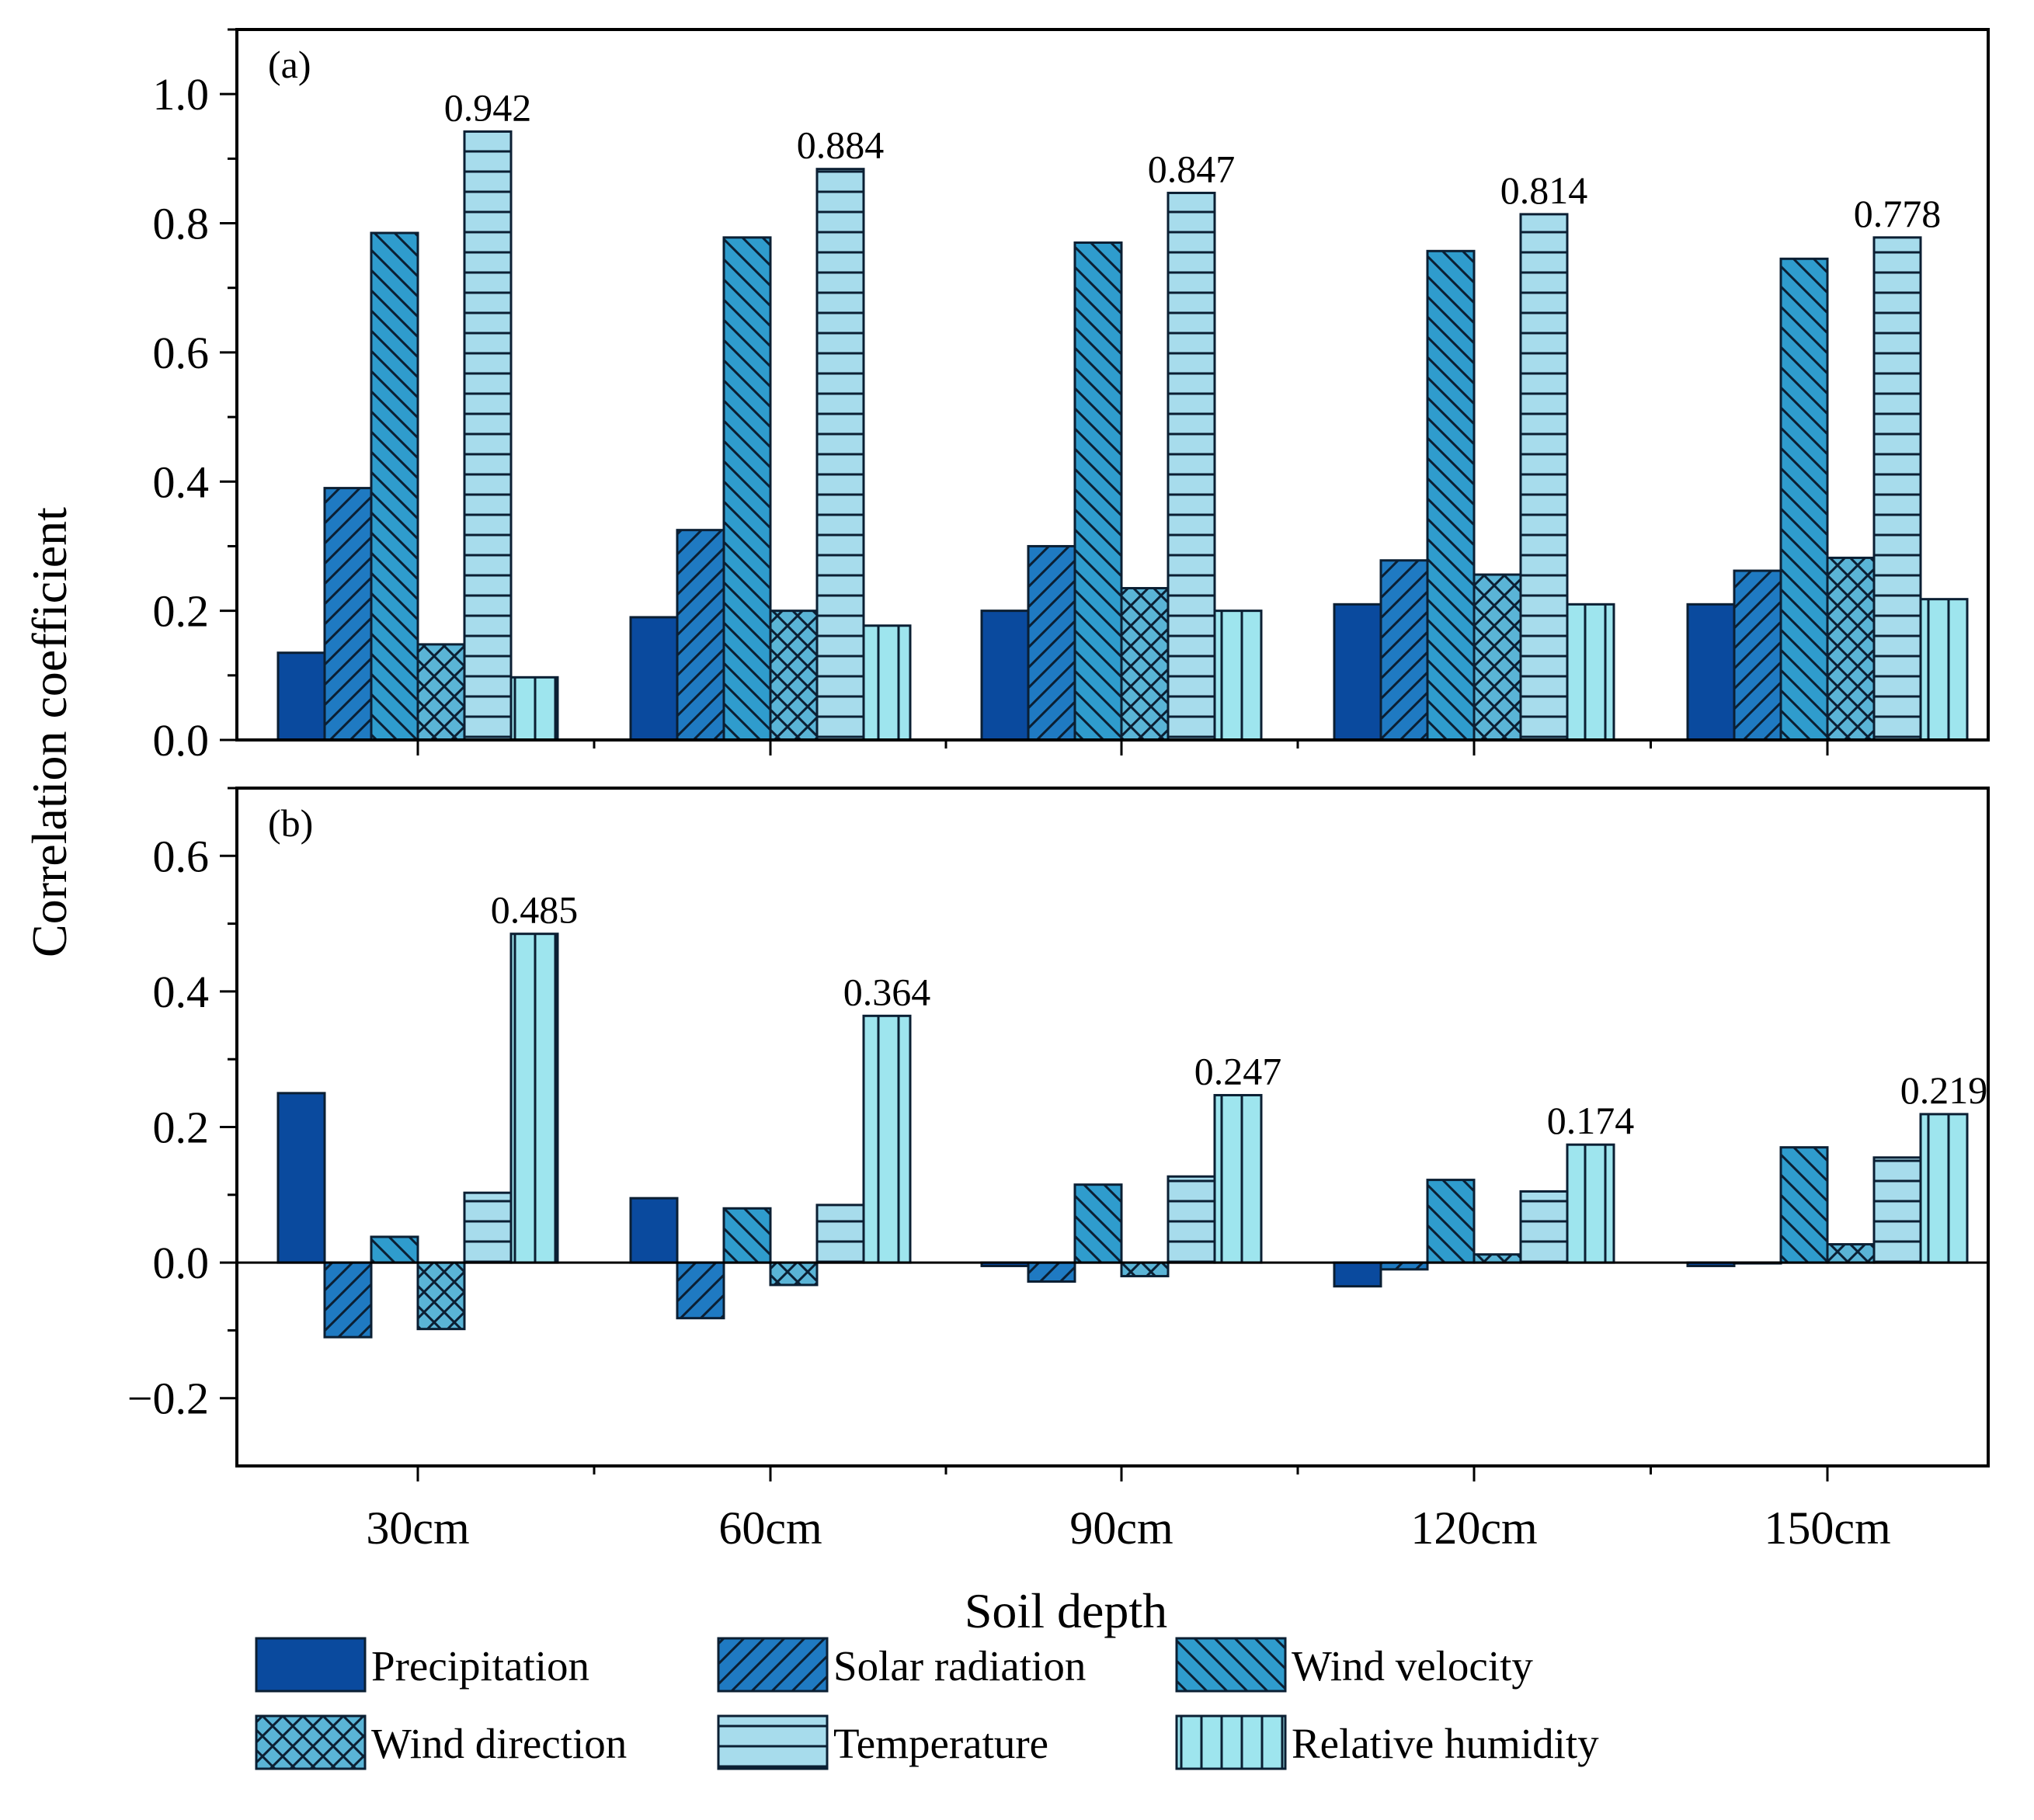 Image resolution: width=2034 pixels, height=1820 pixels. I want to click on panel-a-bar-precipitation-30cm, so click(301, 696).